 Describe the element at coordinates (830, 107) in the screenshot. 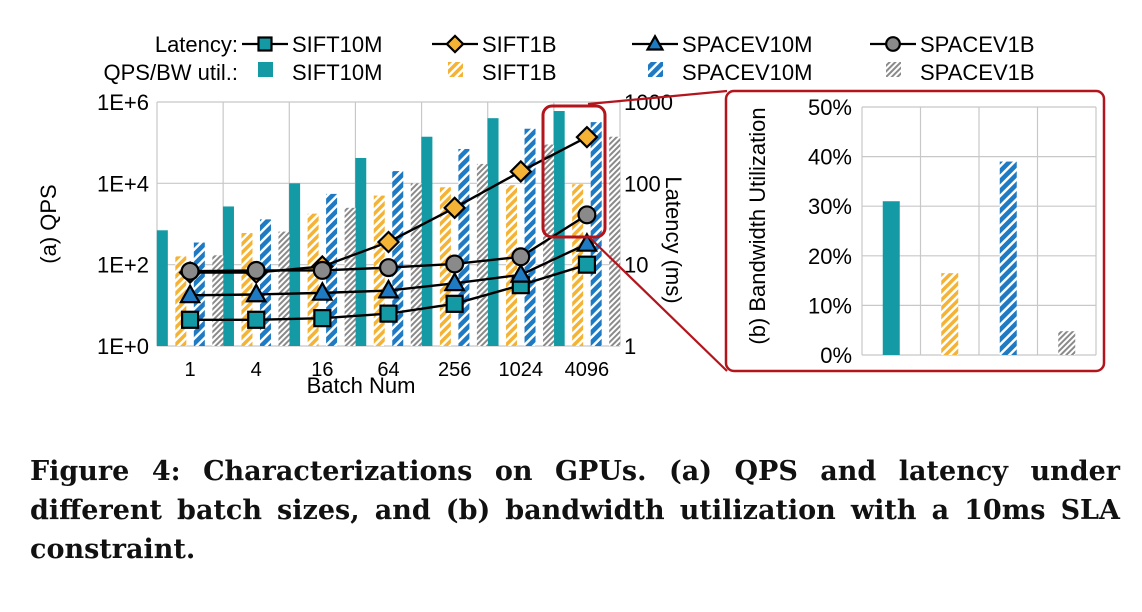

I see `y-tick-b-5: 50%` at that location.